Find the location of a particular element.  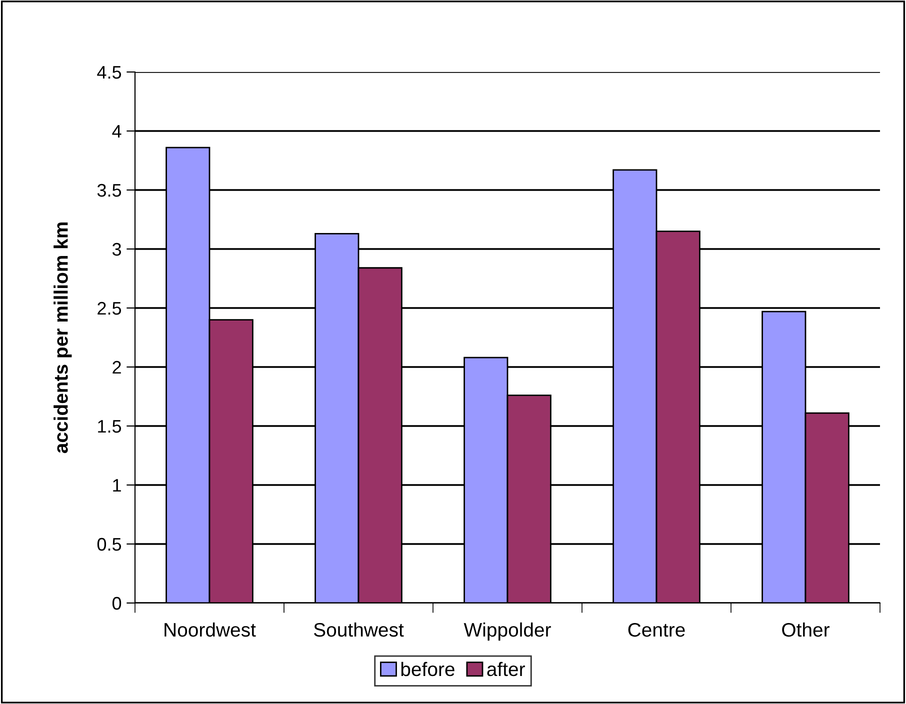

x-tick-label: Southwest is located at coordinates (359, 629).